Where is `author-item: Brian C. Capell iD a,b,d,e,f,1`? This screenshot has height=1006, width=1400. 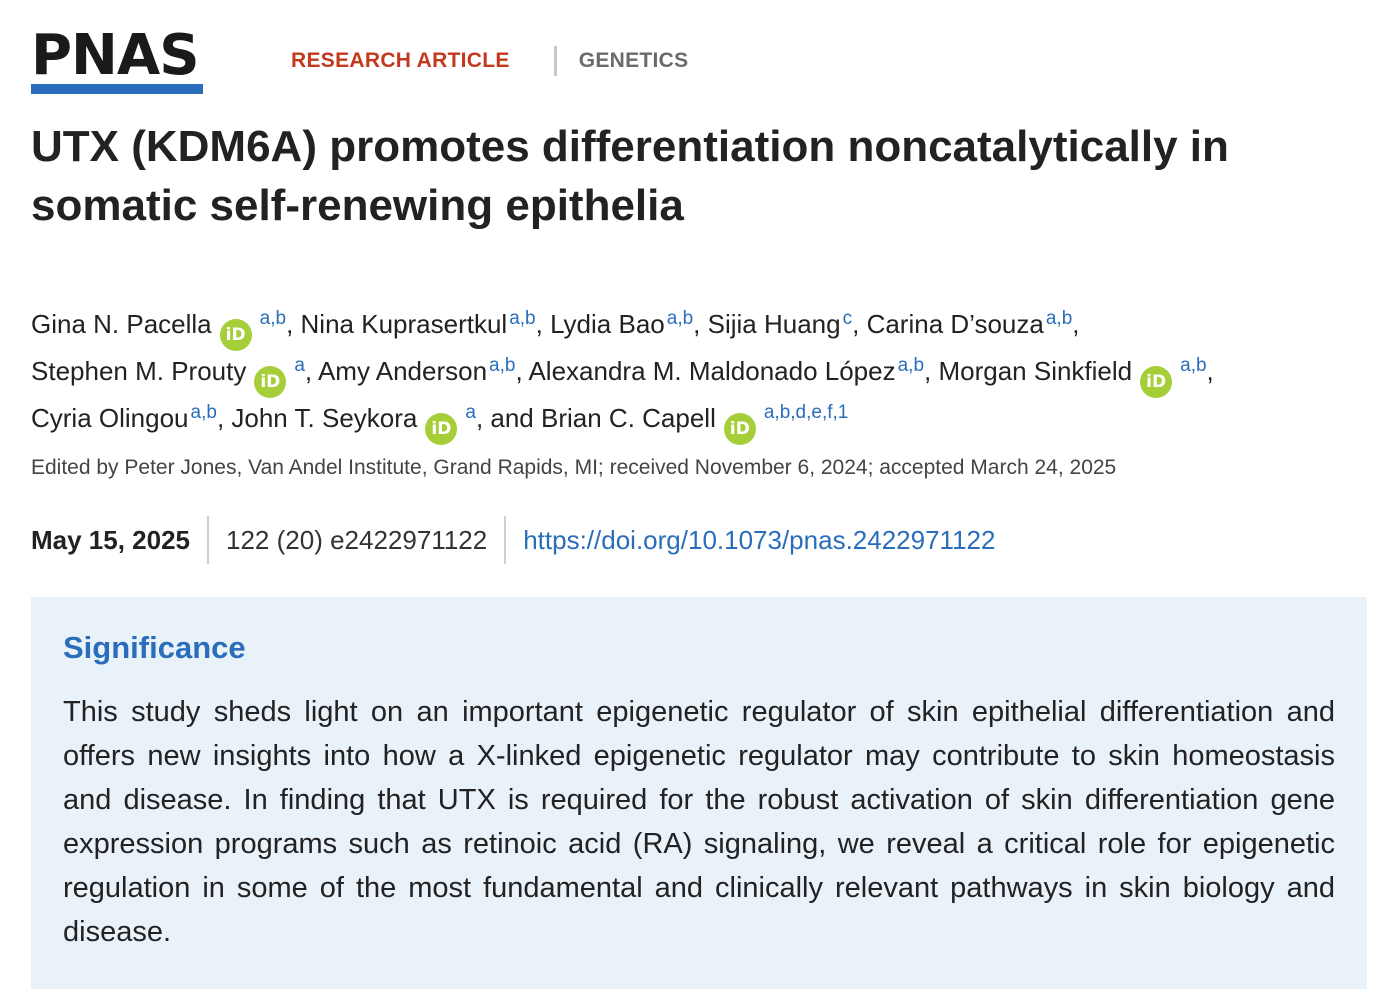
author-item: Brian C. Capell iD a,b,d,e,f,1 is located at coordinates (695, 423).